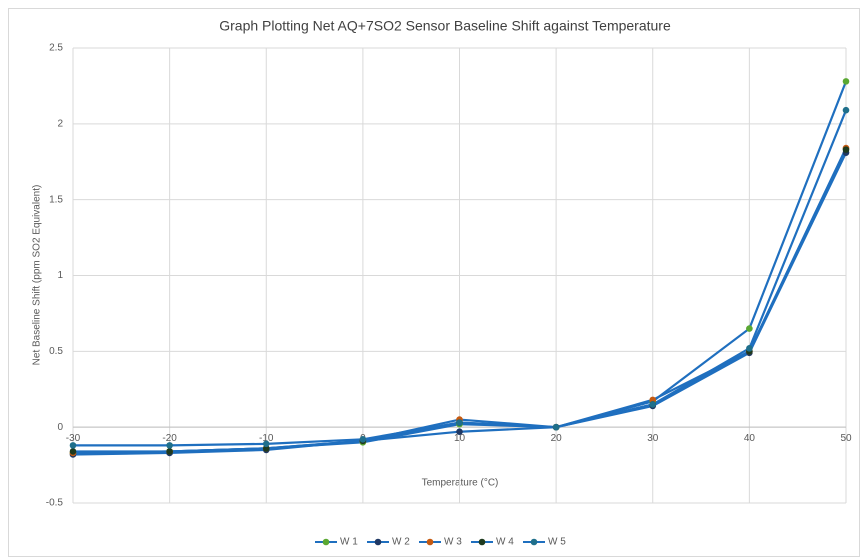  I want to click on legend-label: W 5, so click(557, 542).